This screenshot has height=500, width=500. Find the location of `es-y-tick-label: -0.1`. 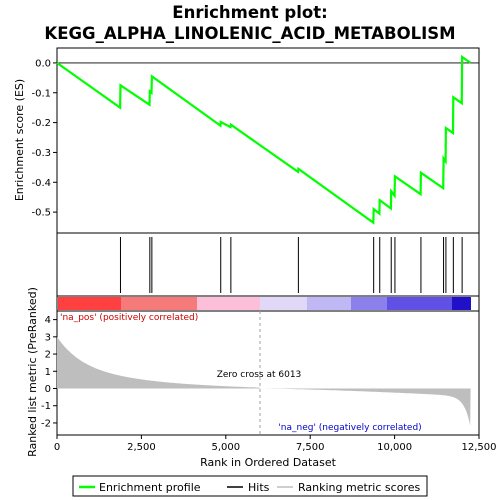

es-y-tick-label: -0.1 is located at coordinates (41, 93).